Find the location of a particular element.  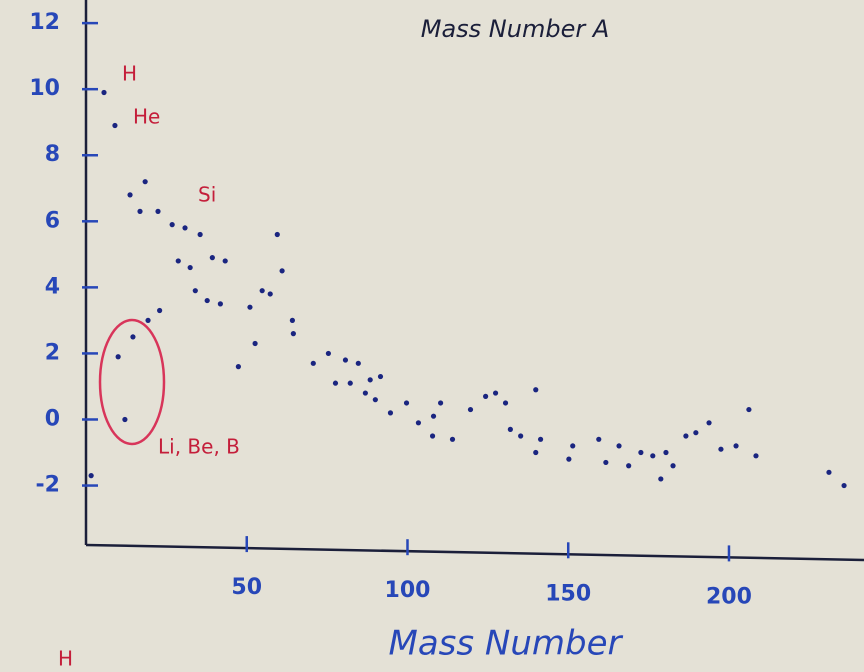

x-axis-title: Mass Number is located at coordinates (506, 644).